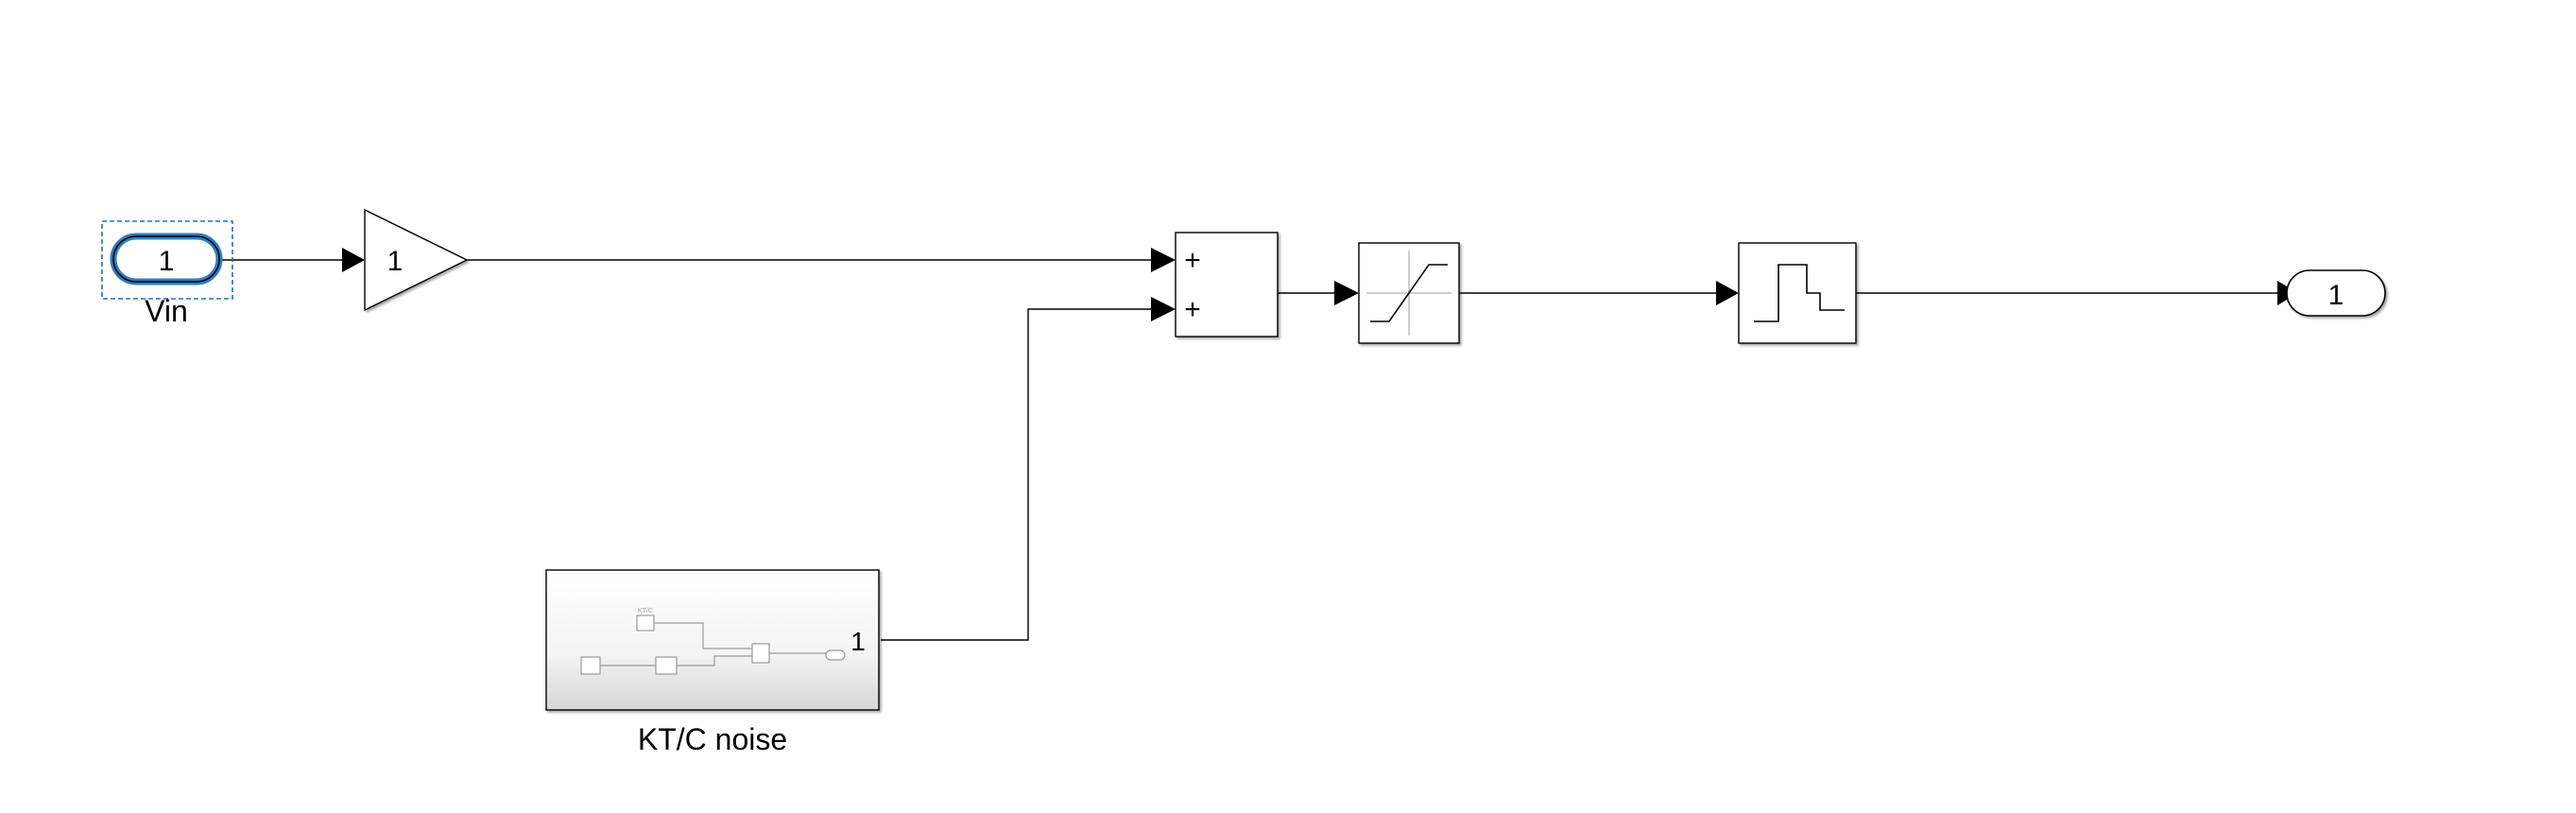 This screenshot has width=2576, height=813. What do you see at coordinates (1192, 261) in the screenshot?
I see `sum-sign-top: +` at bounding box center [1192, 261].